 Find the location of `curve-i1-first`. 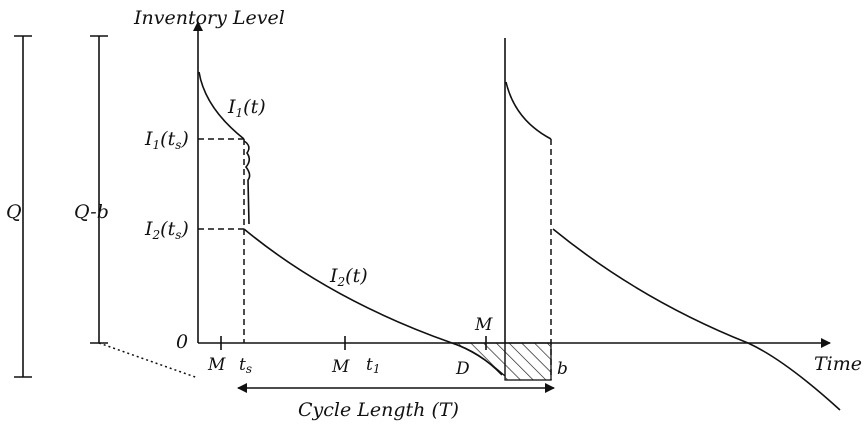

curve-i1-first is located at coordinates (221, 105).